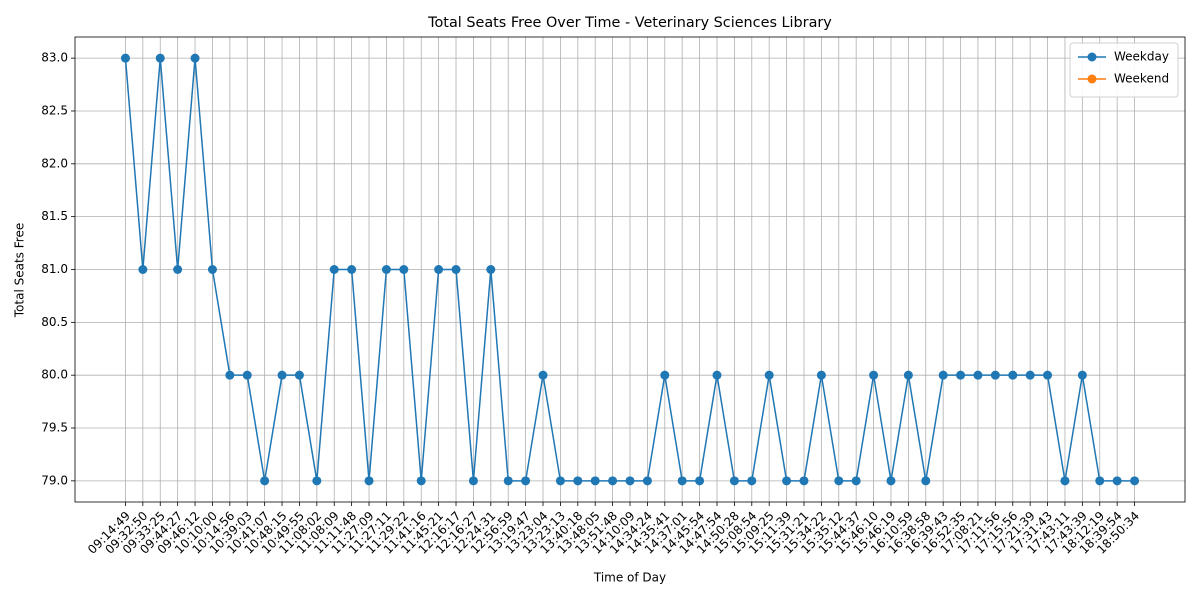 The width and height of the screenshot is (1200, 600). I want to click on y-tick-label: 80.0, so click(54, 375).